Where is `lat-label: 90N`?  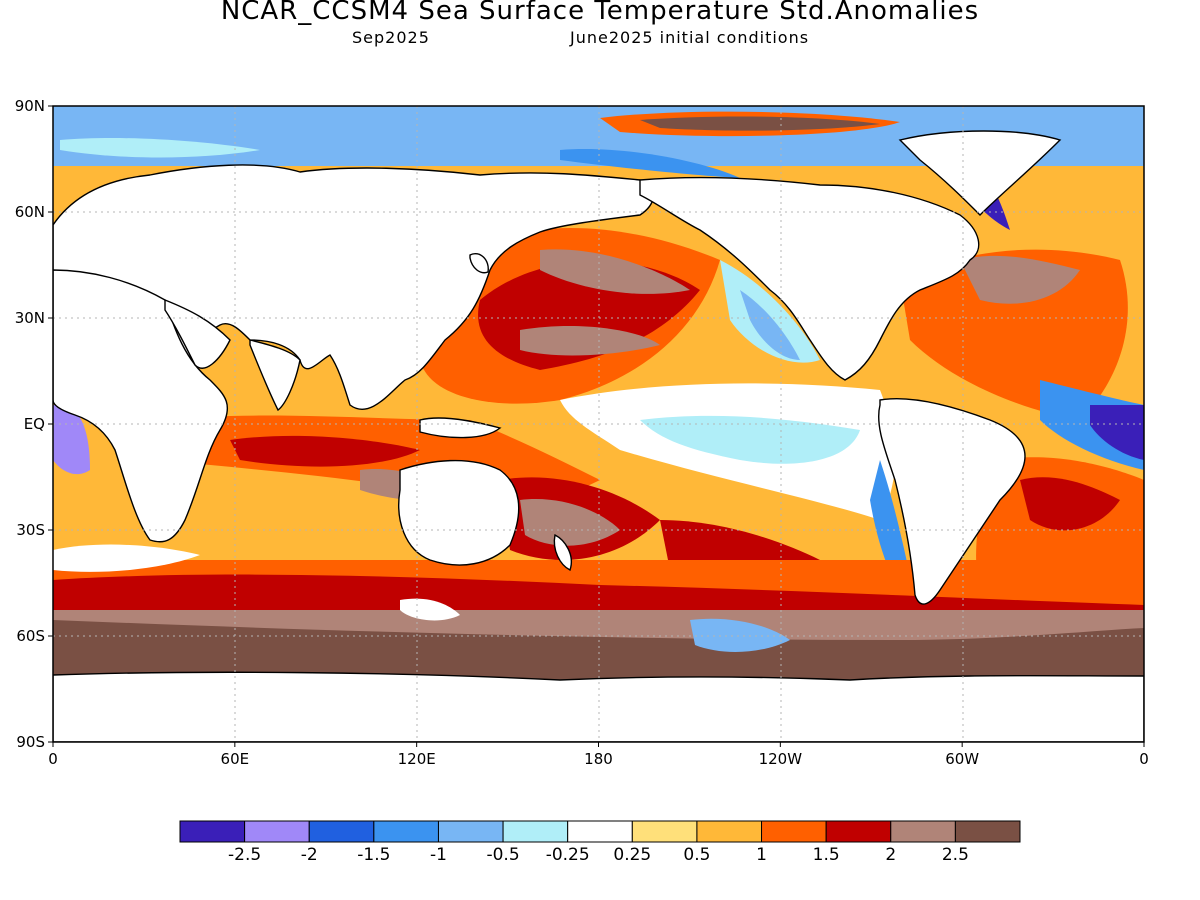
lat-label: 90N is located at coordinates (30, 106).